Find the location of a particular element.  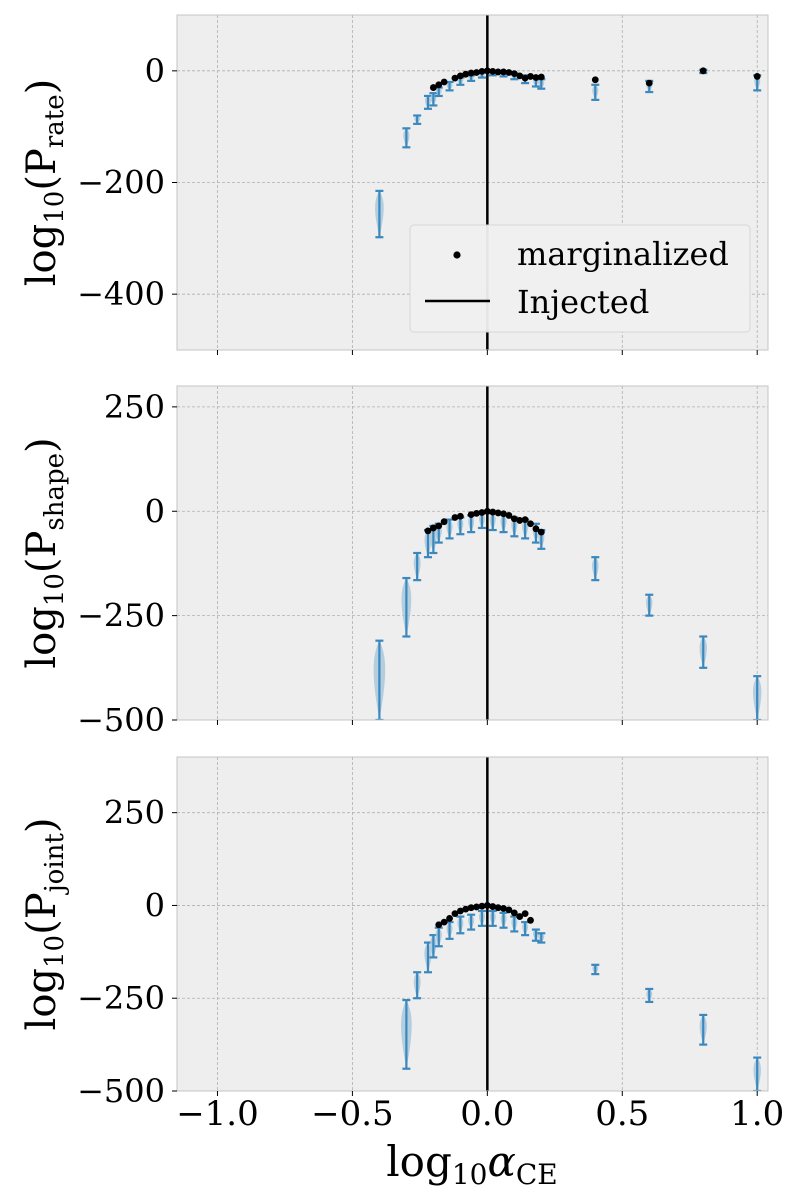

x-tick-label: −0.5 is located at coordinates (352, 1114).